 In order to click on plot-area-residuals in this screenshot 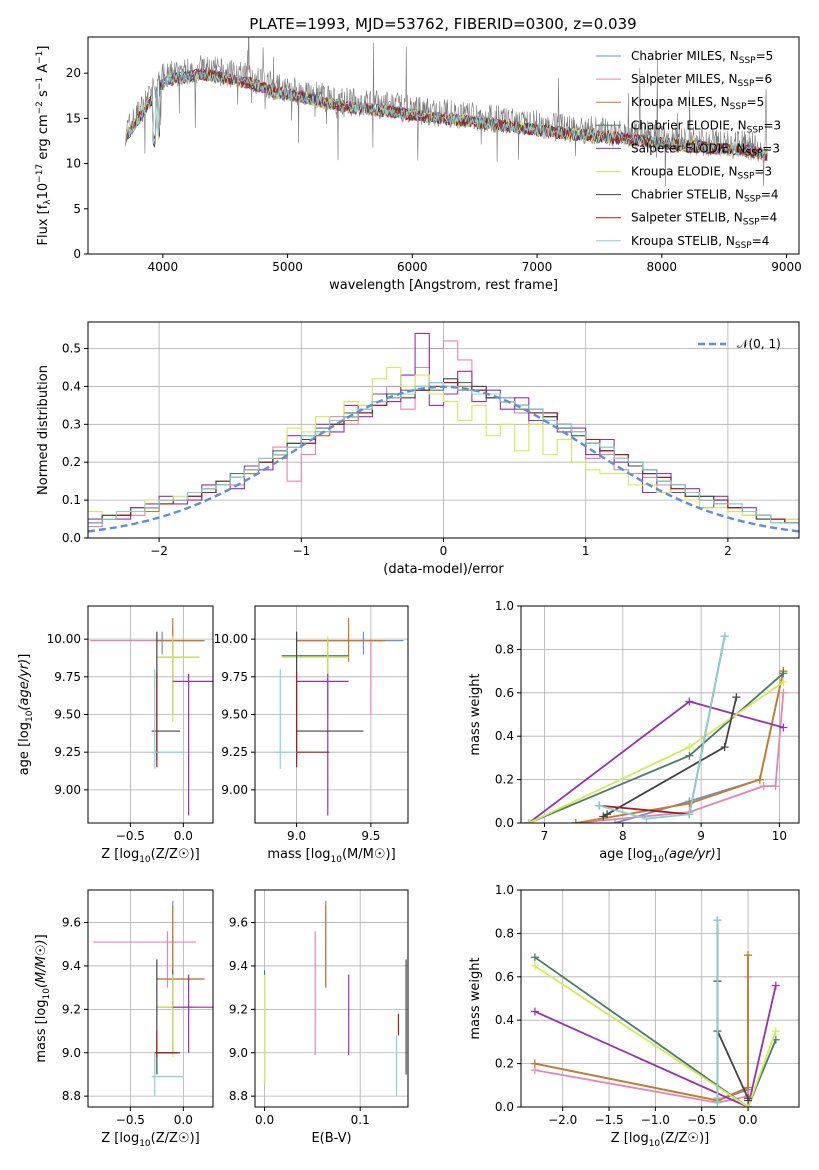, I will do `click(443, 432)`.